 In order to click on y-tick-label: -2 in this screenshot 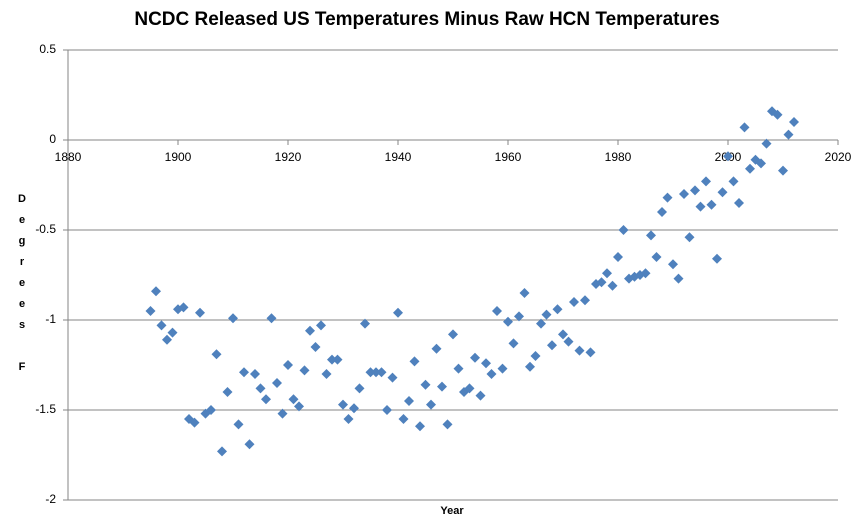, I will do `click(50, 499)`.